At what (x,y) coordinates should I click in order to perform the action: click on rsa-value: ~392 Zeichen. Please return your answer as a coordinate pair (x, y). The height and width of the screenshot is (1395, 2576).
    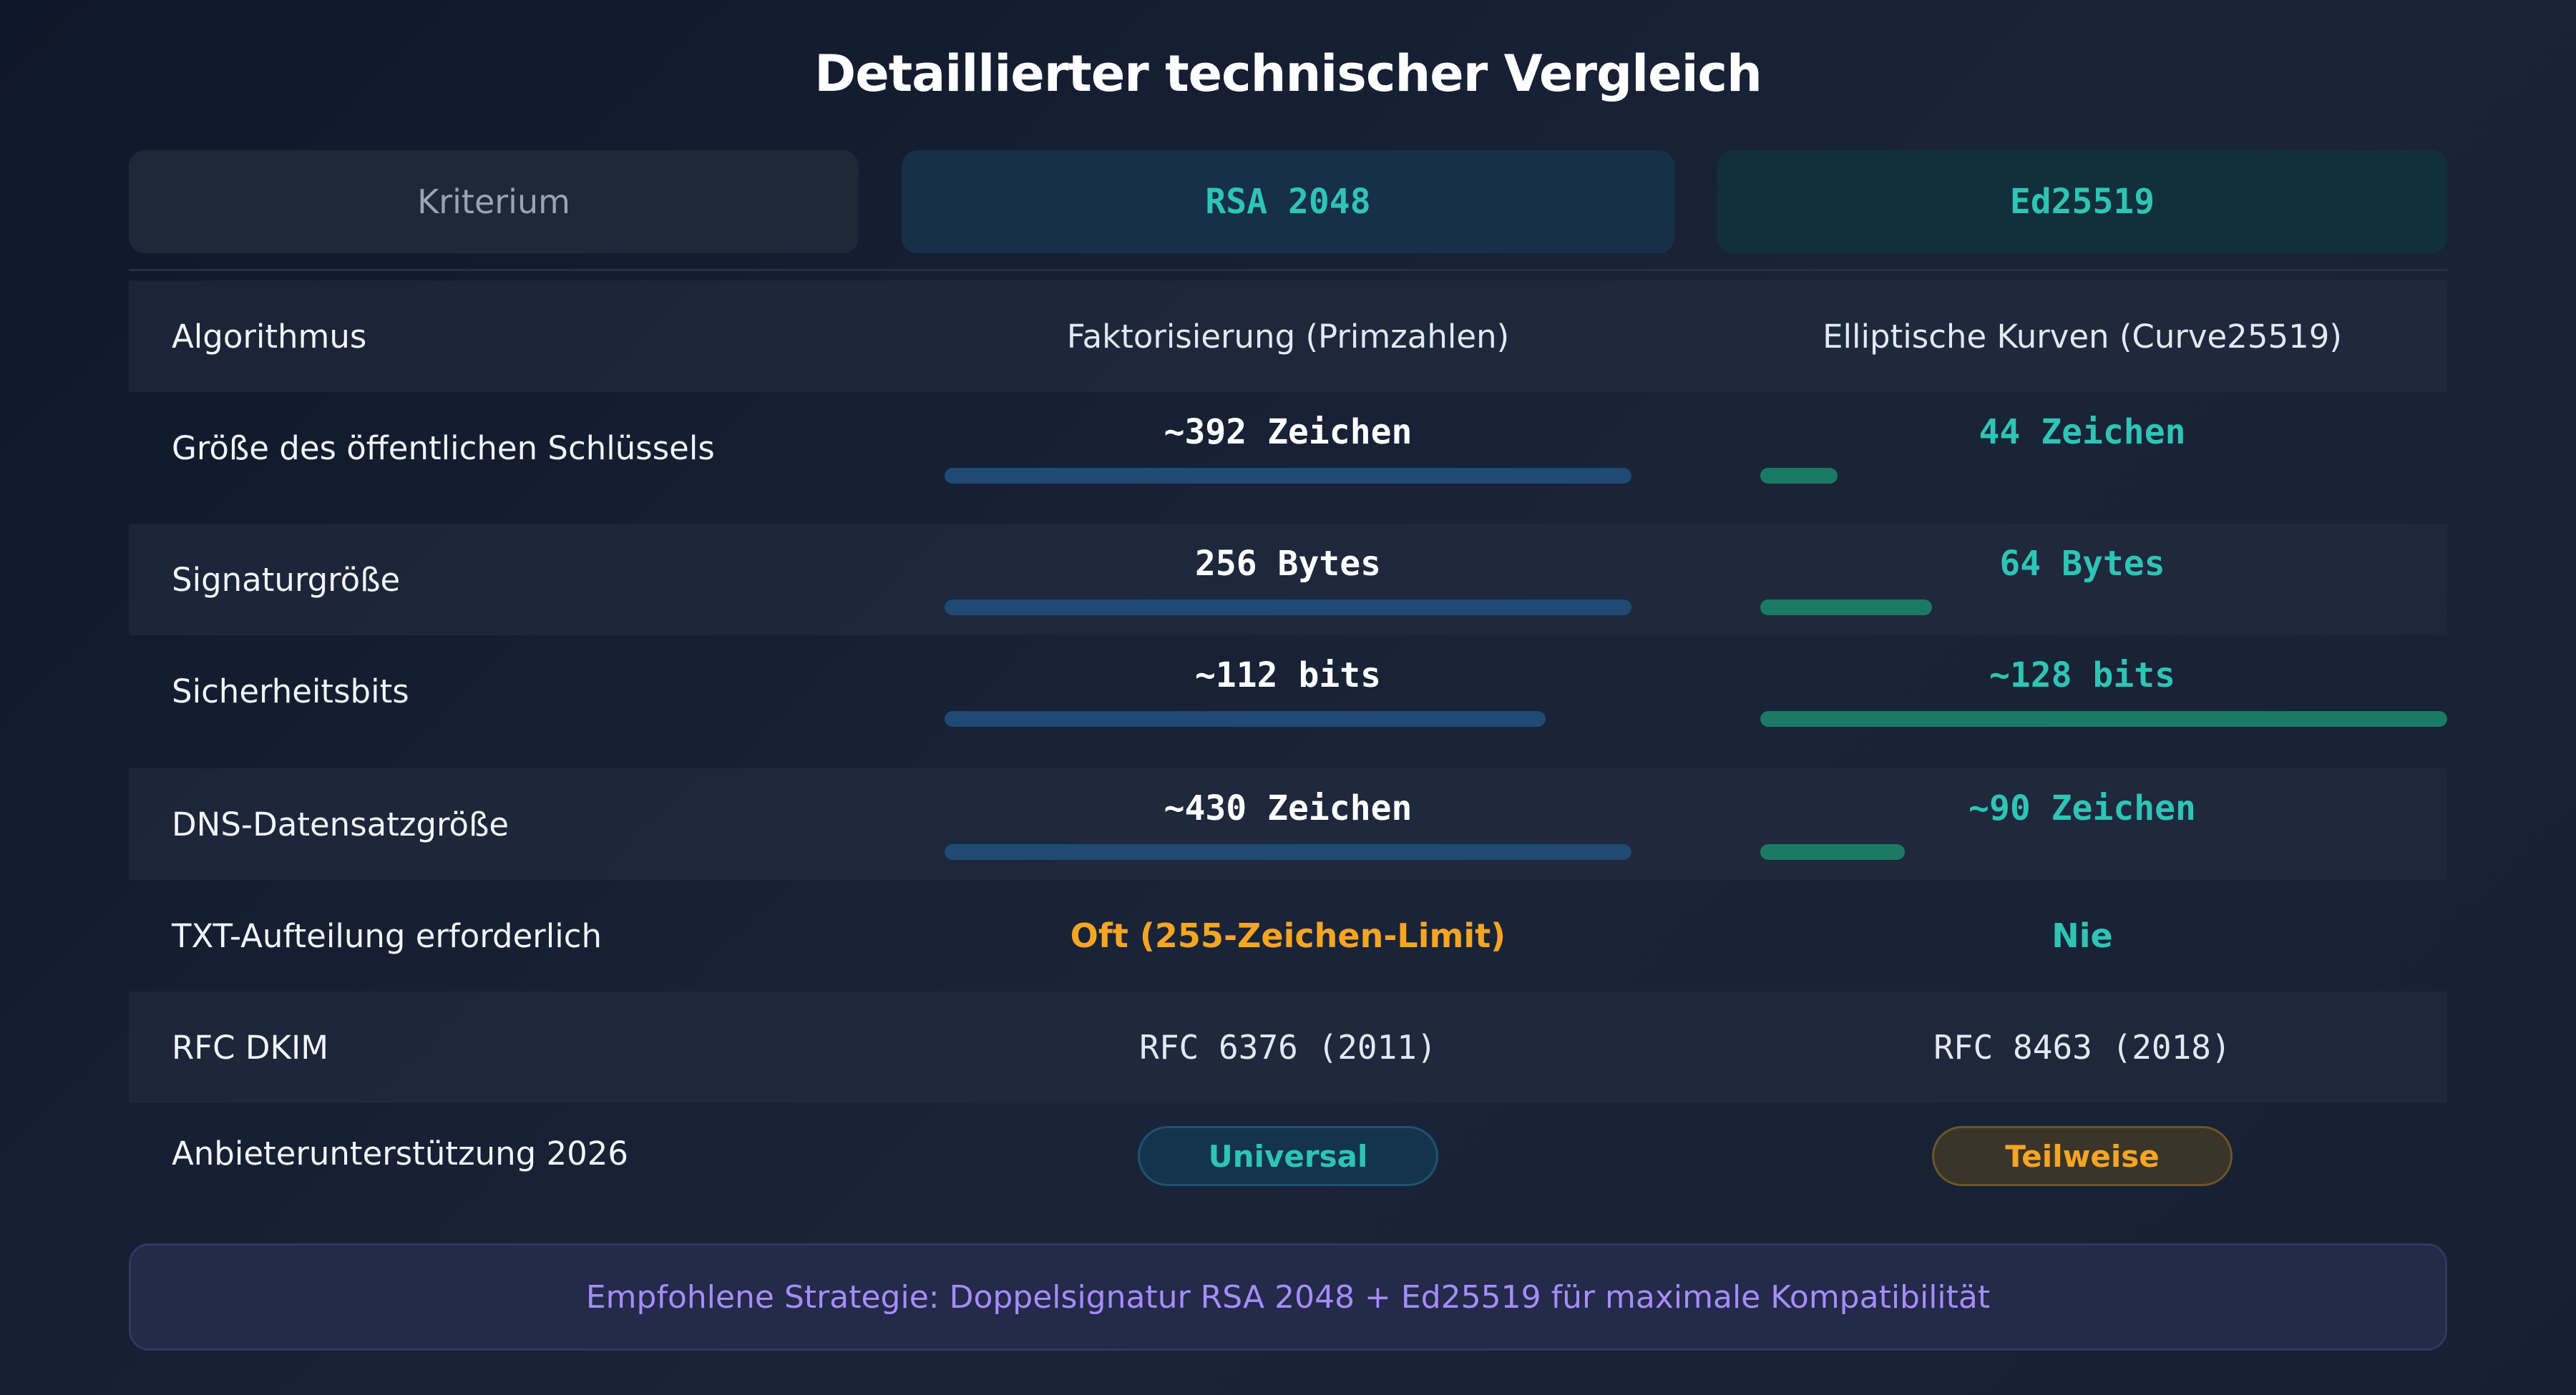
    Looking at the image, I should click on (1288, 432).